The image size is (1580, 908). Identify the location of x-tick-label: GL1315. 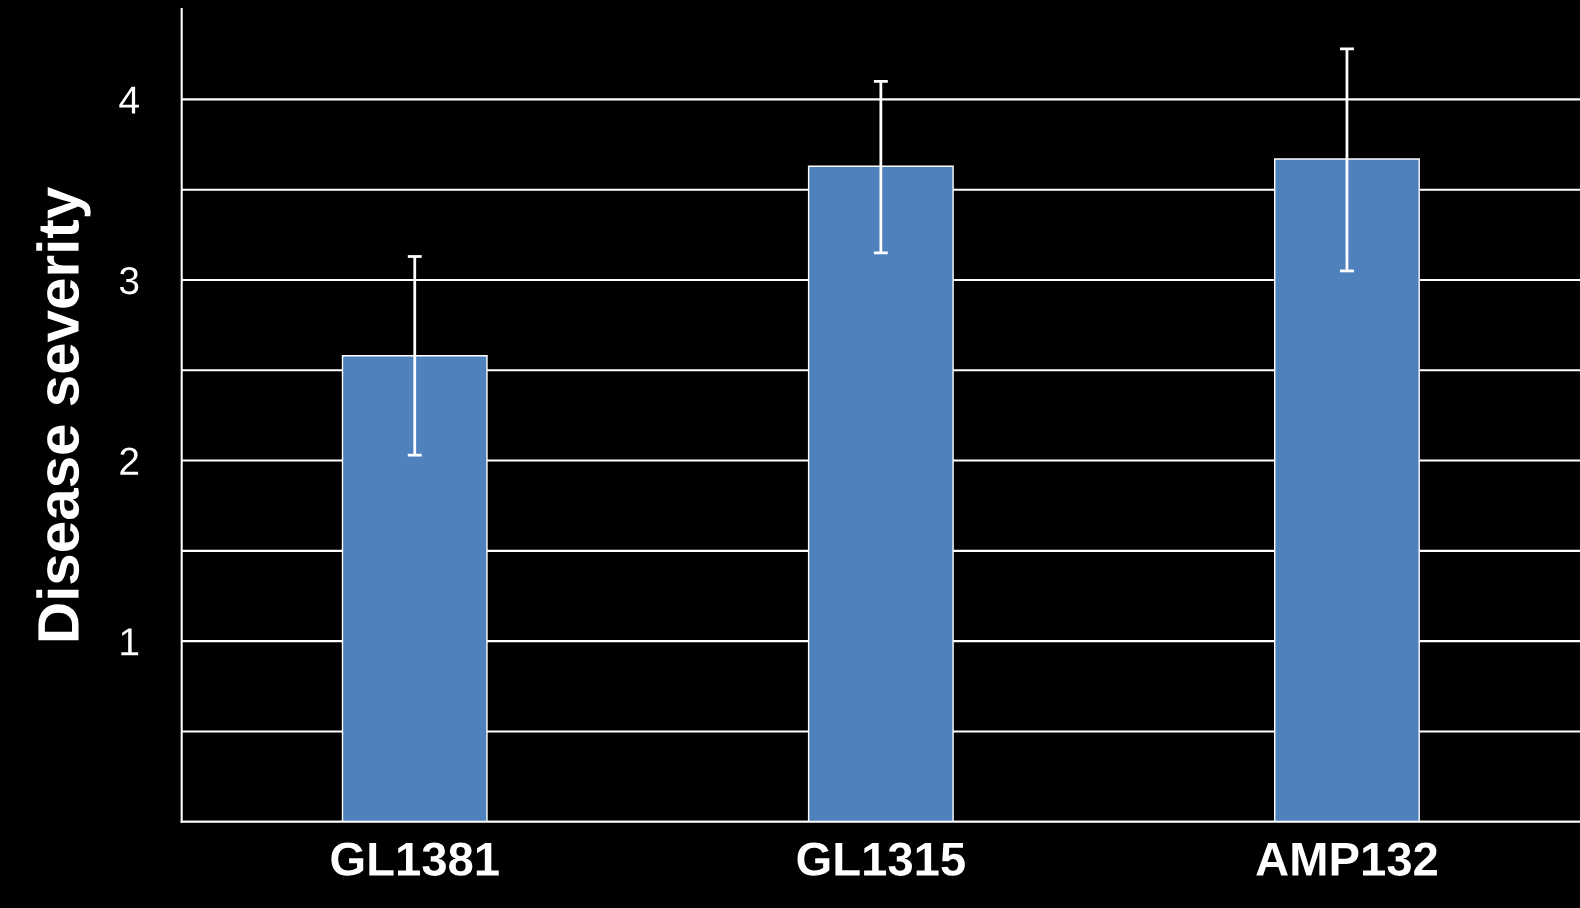
(881, 859).